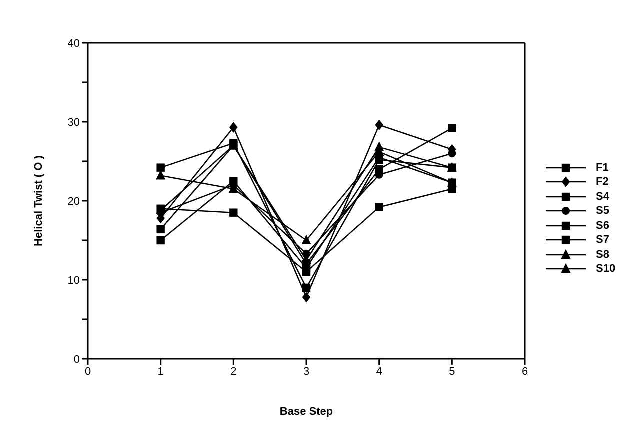 This screenshot has width=644, height=437. What do you see at coordinates (307, 412) in the screenshot?
I see `x-axis-title: Base Step` at bounding box center [307, 412].